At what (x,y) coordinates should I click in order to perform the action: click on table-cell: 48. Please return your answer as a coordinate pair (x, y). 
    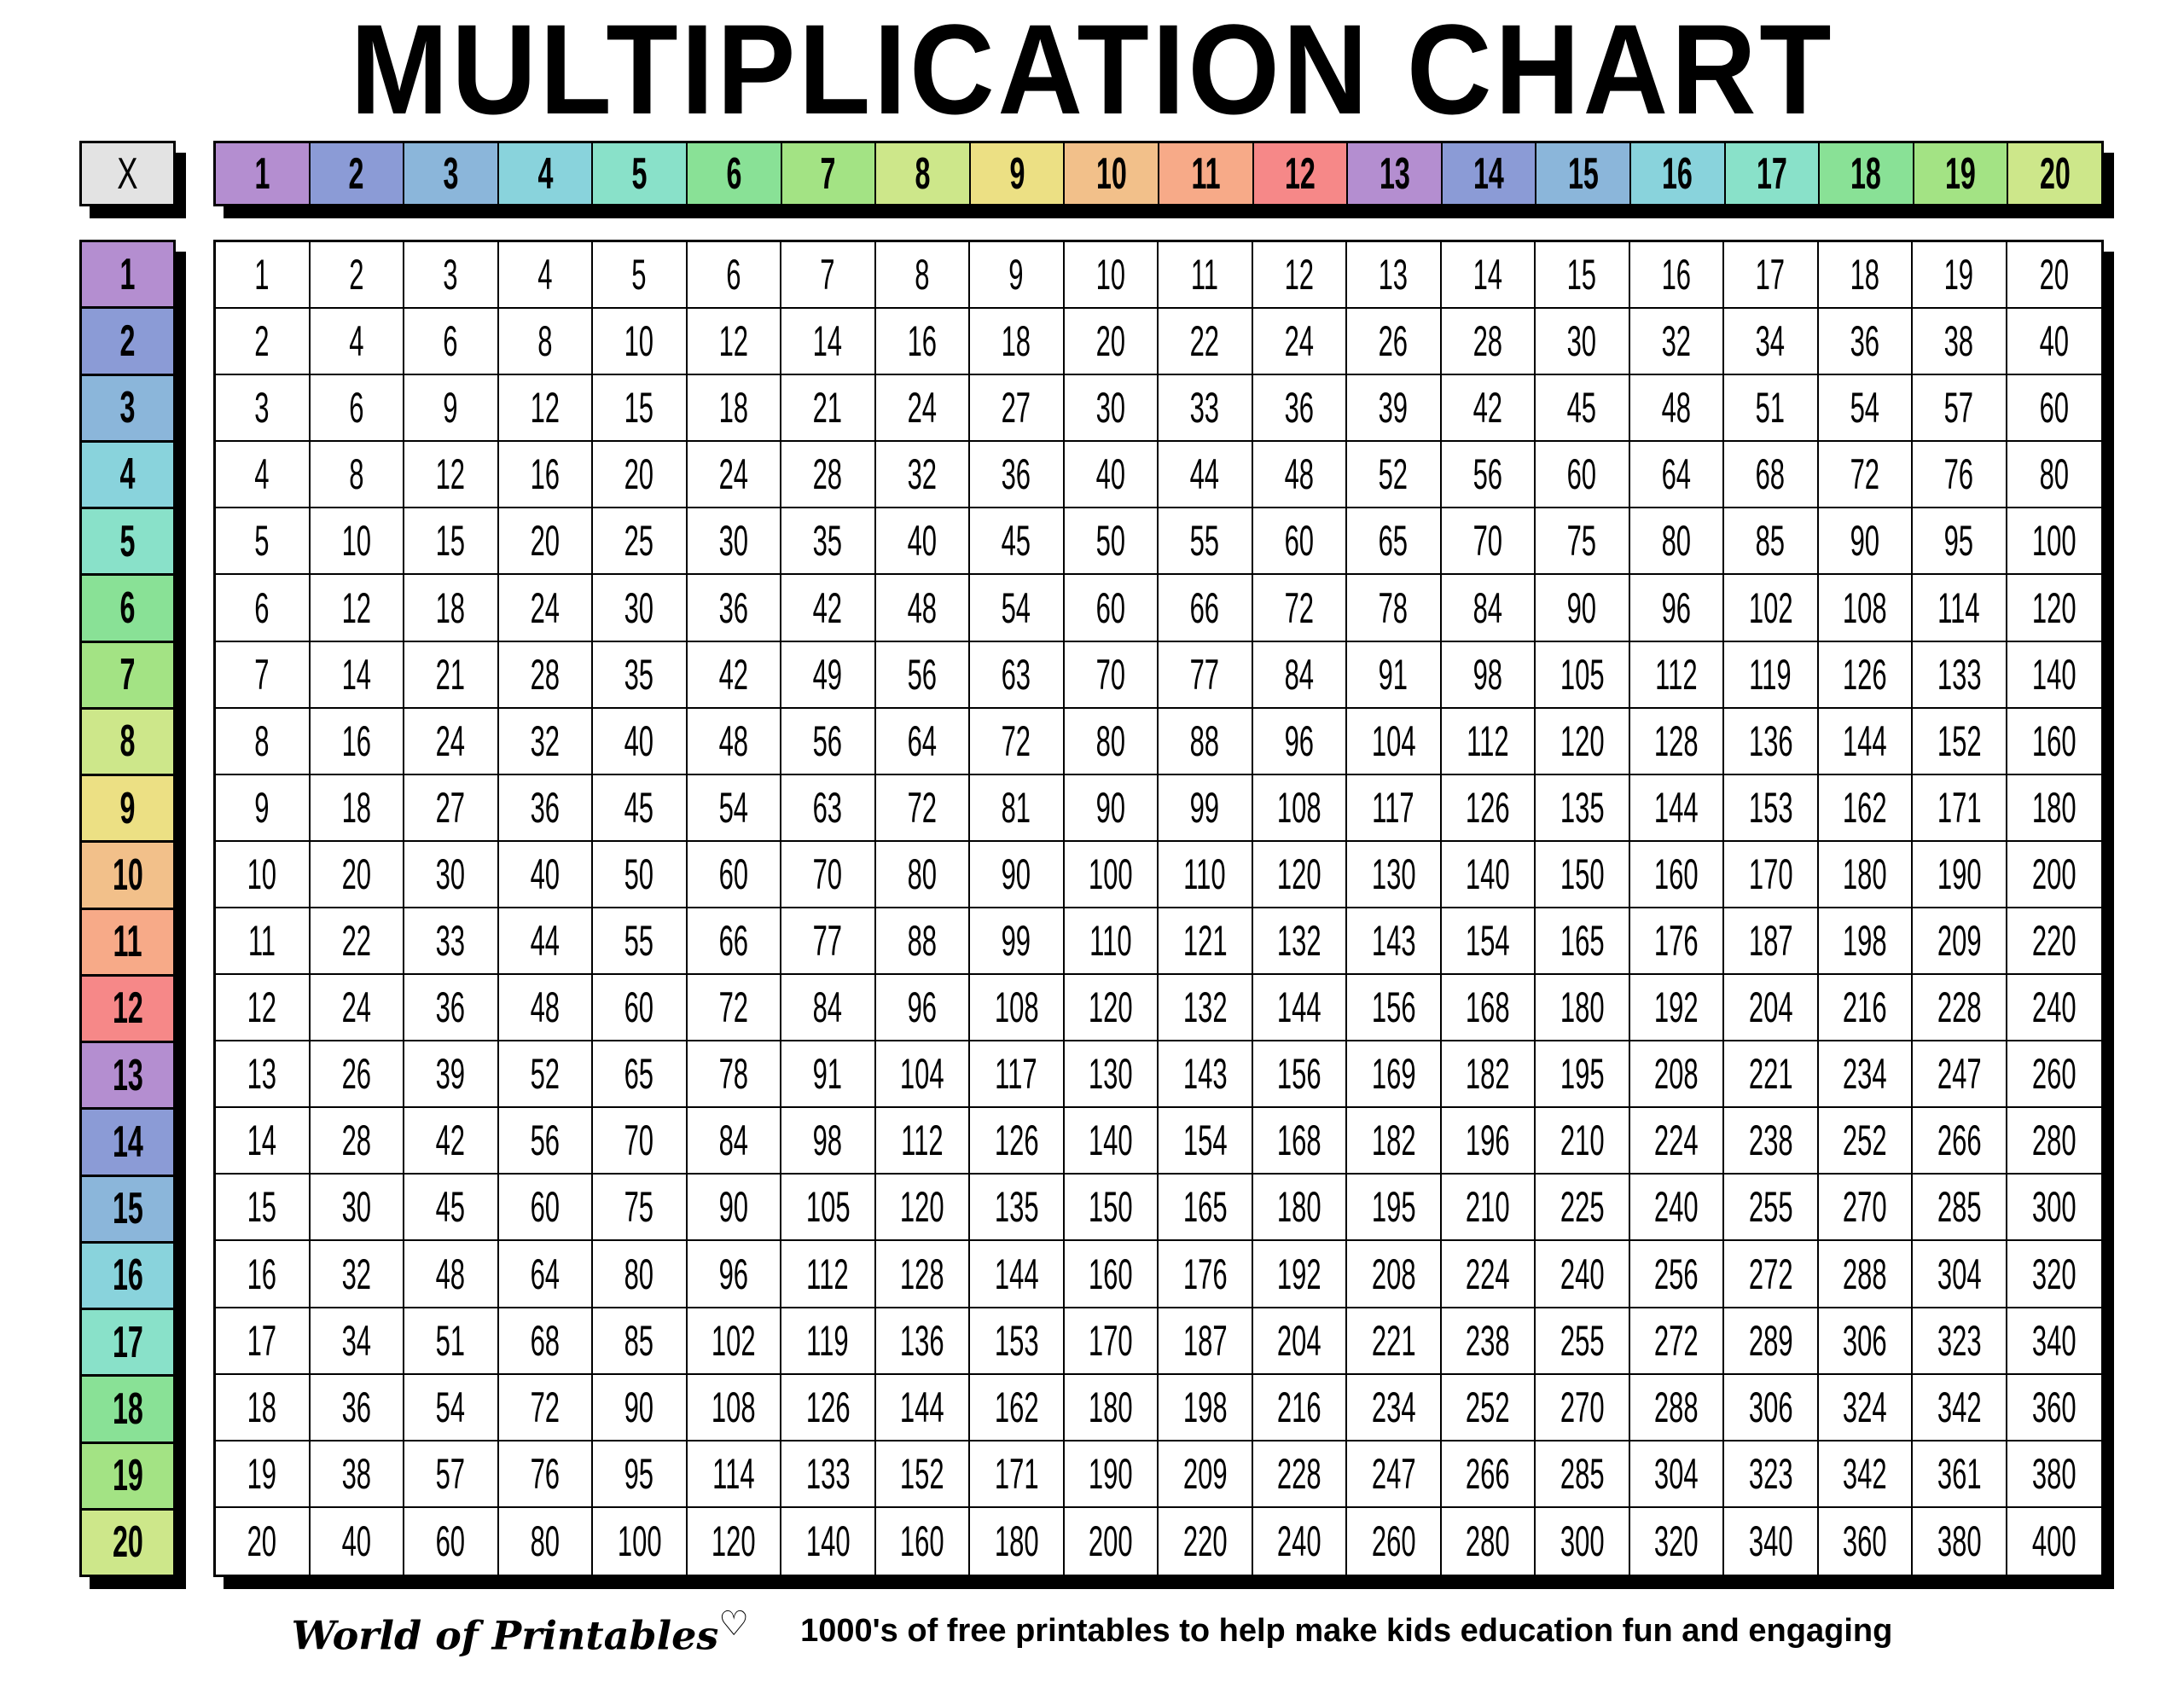
    Looking at the image, I should click on (1300, 476).